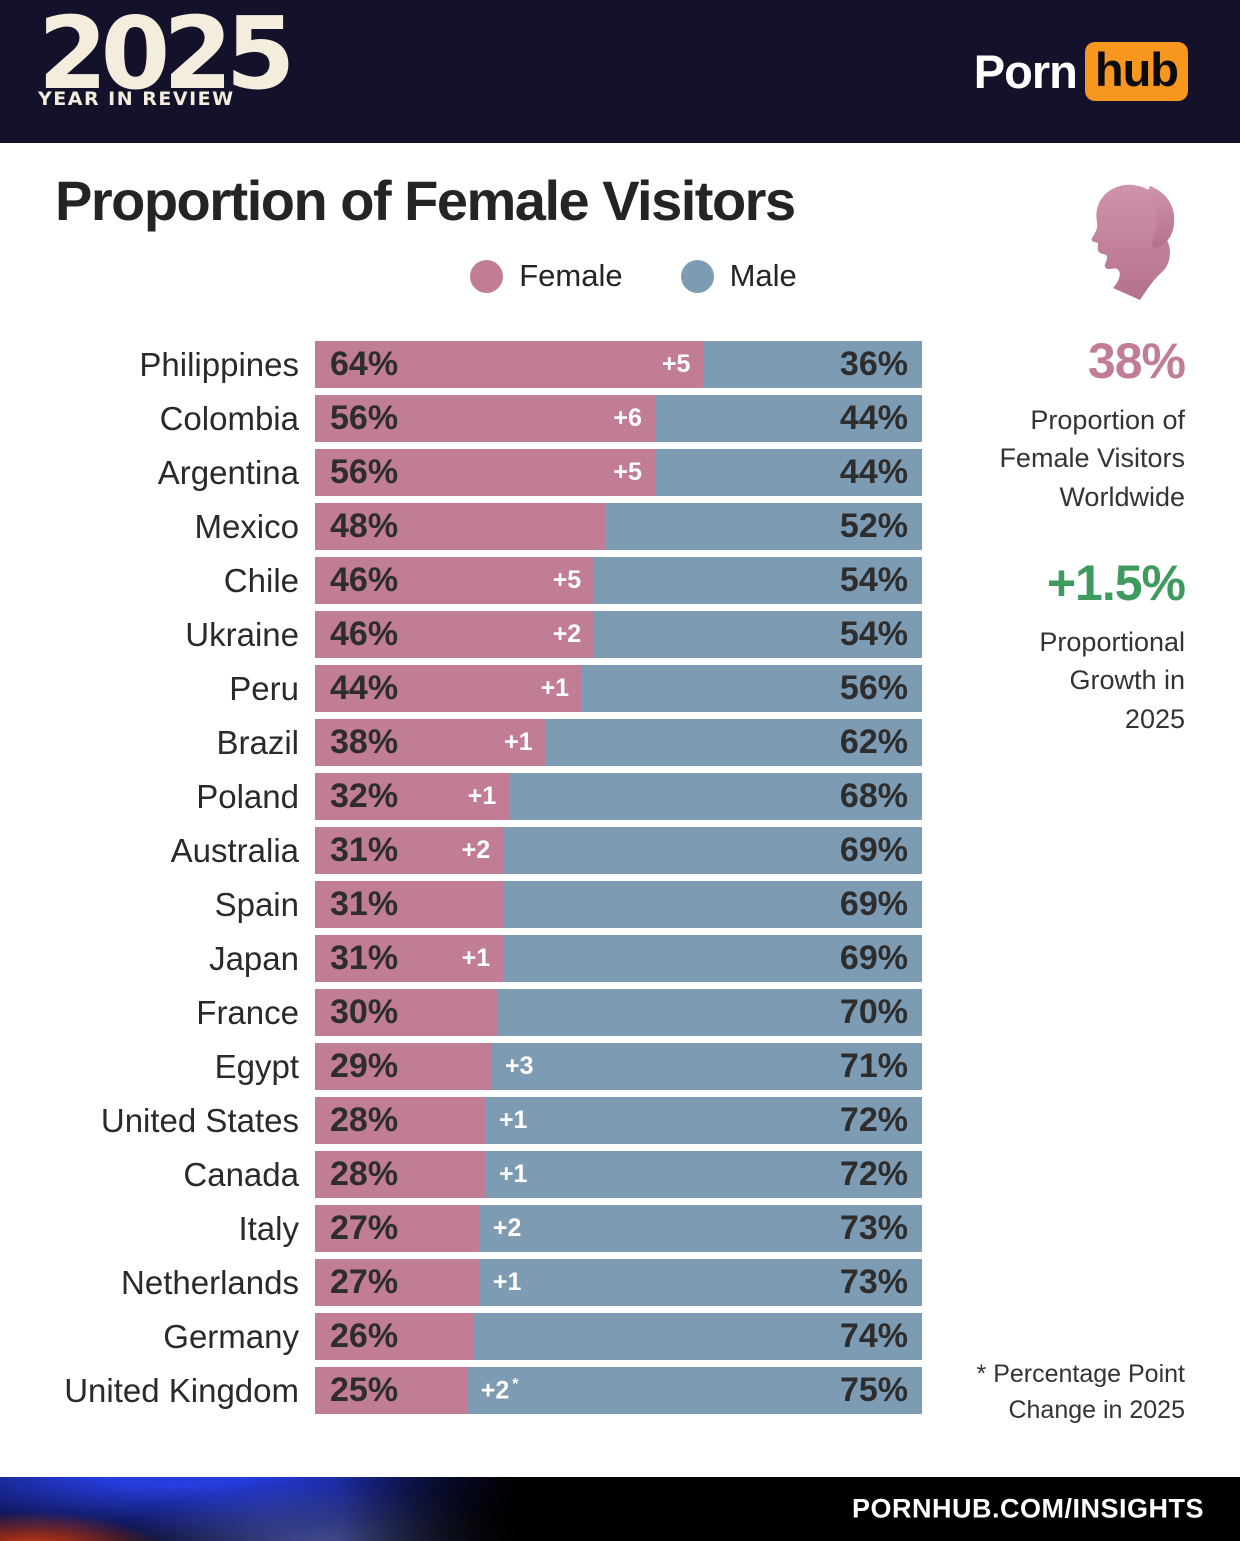 The width and height of the screenshot is (1240, 1541). Describe the element at coordinates (231, 1336) in the screenshot. I see `country-label: Germany` at that location.